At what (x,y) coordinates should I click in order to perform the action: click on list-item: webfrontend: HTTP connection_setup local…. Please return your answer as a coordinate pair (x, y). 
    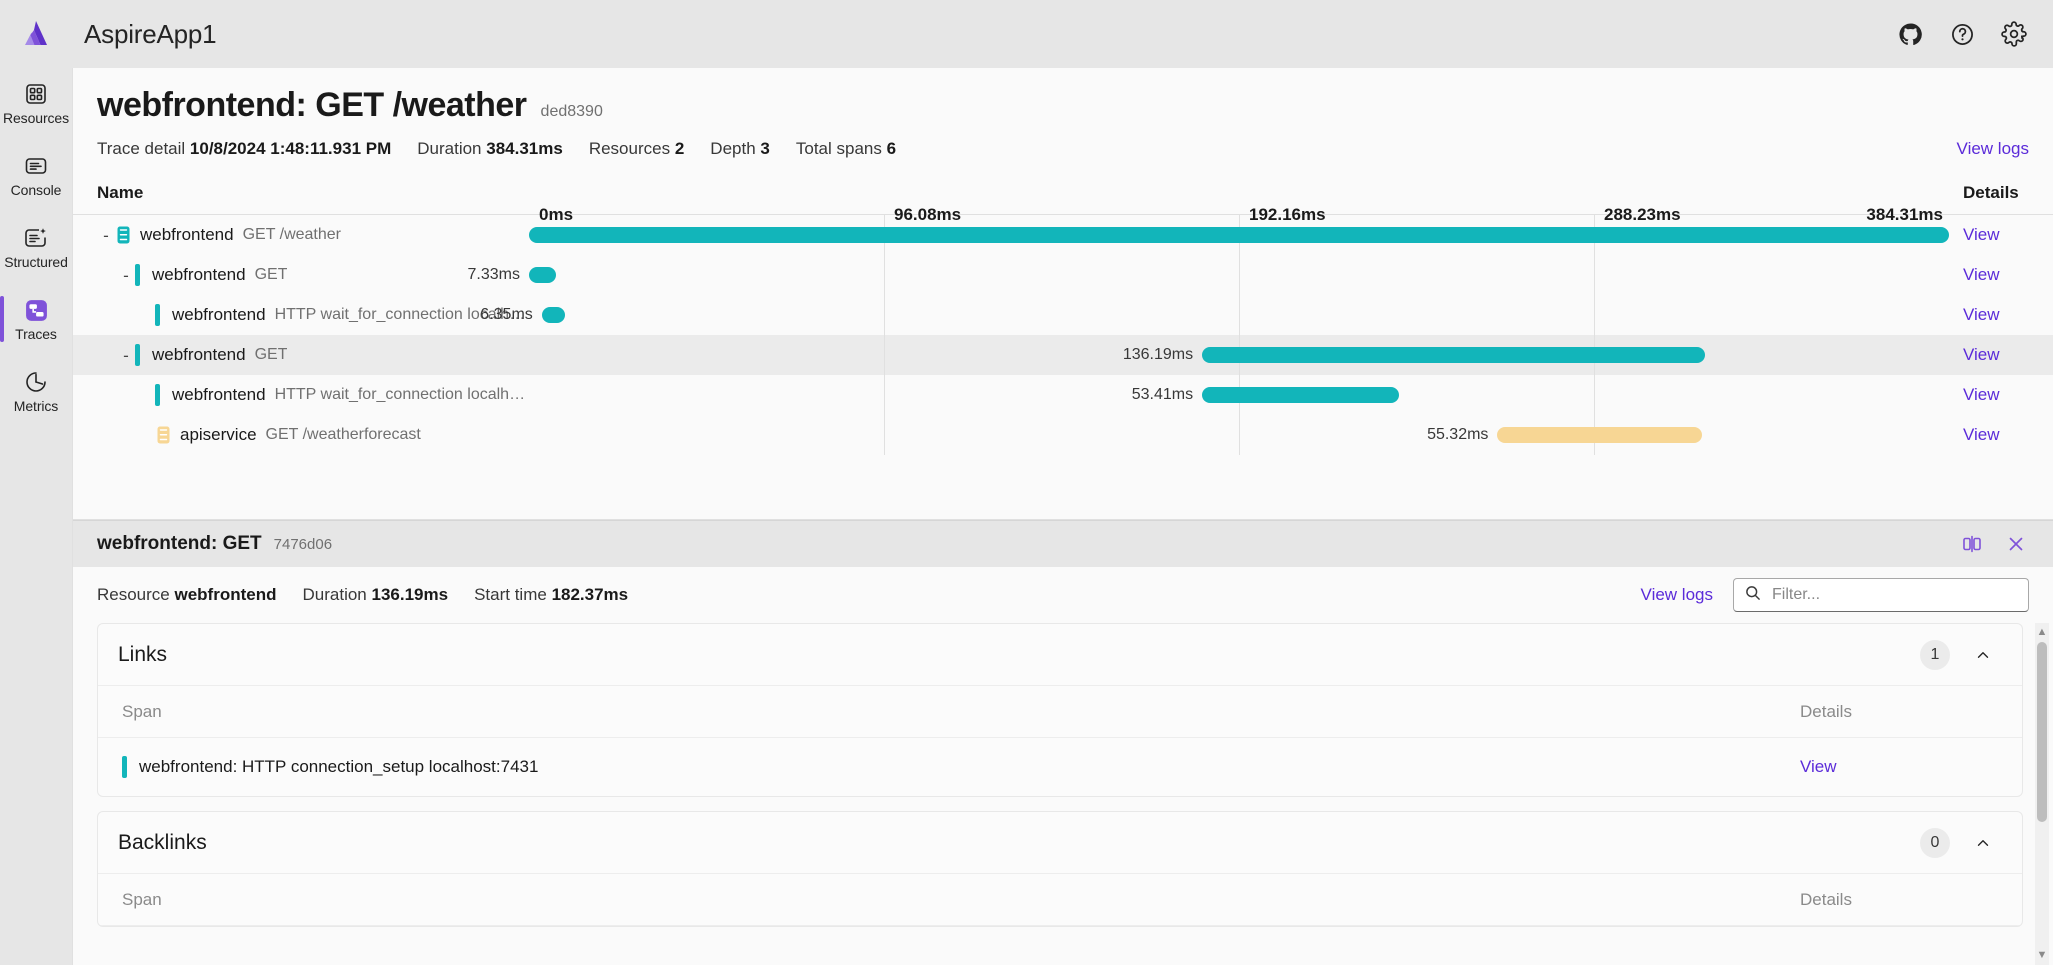
    Looking at the image, I should click on (1060, 767).